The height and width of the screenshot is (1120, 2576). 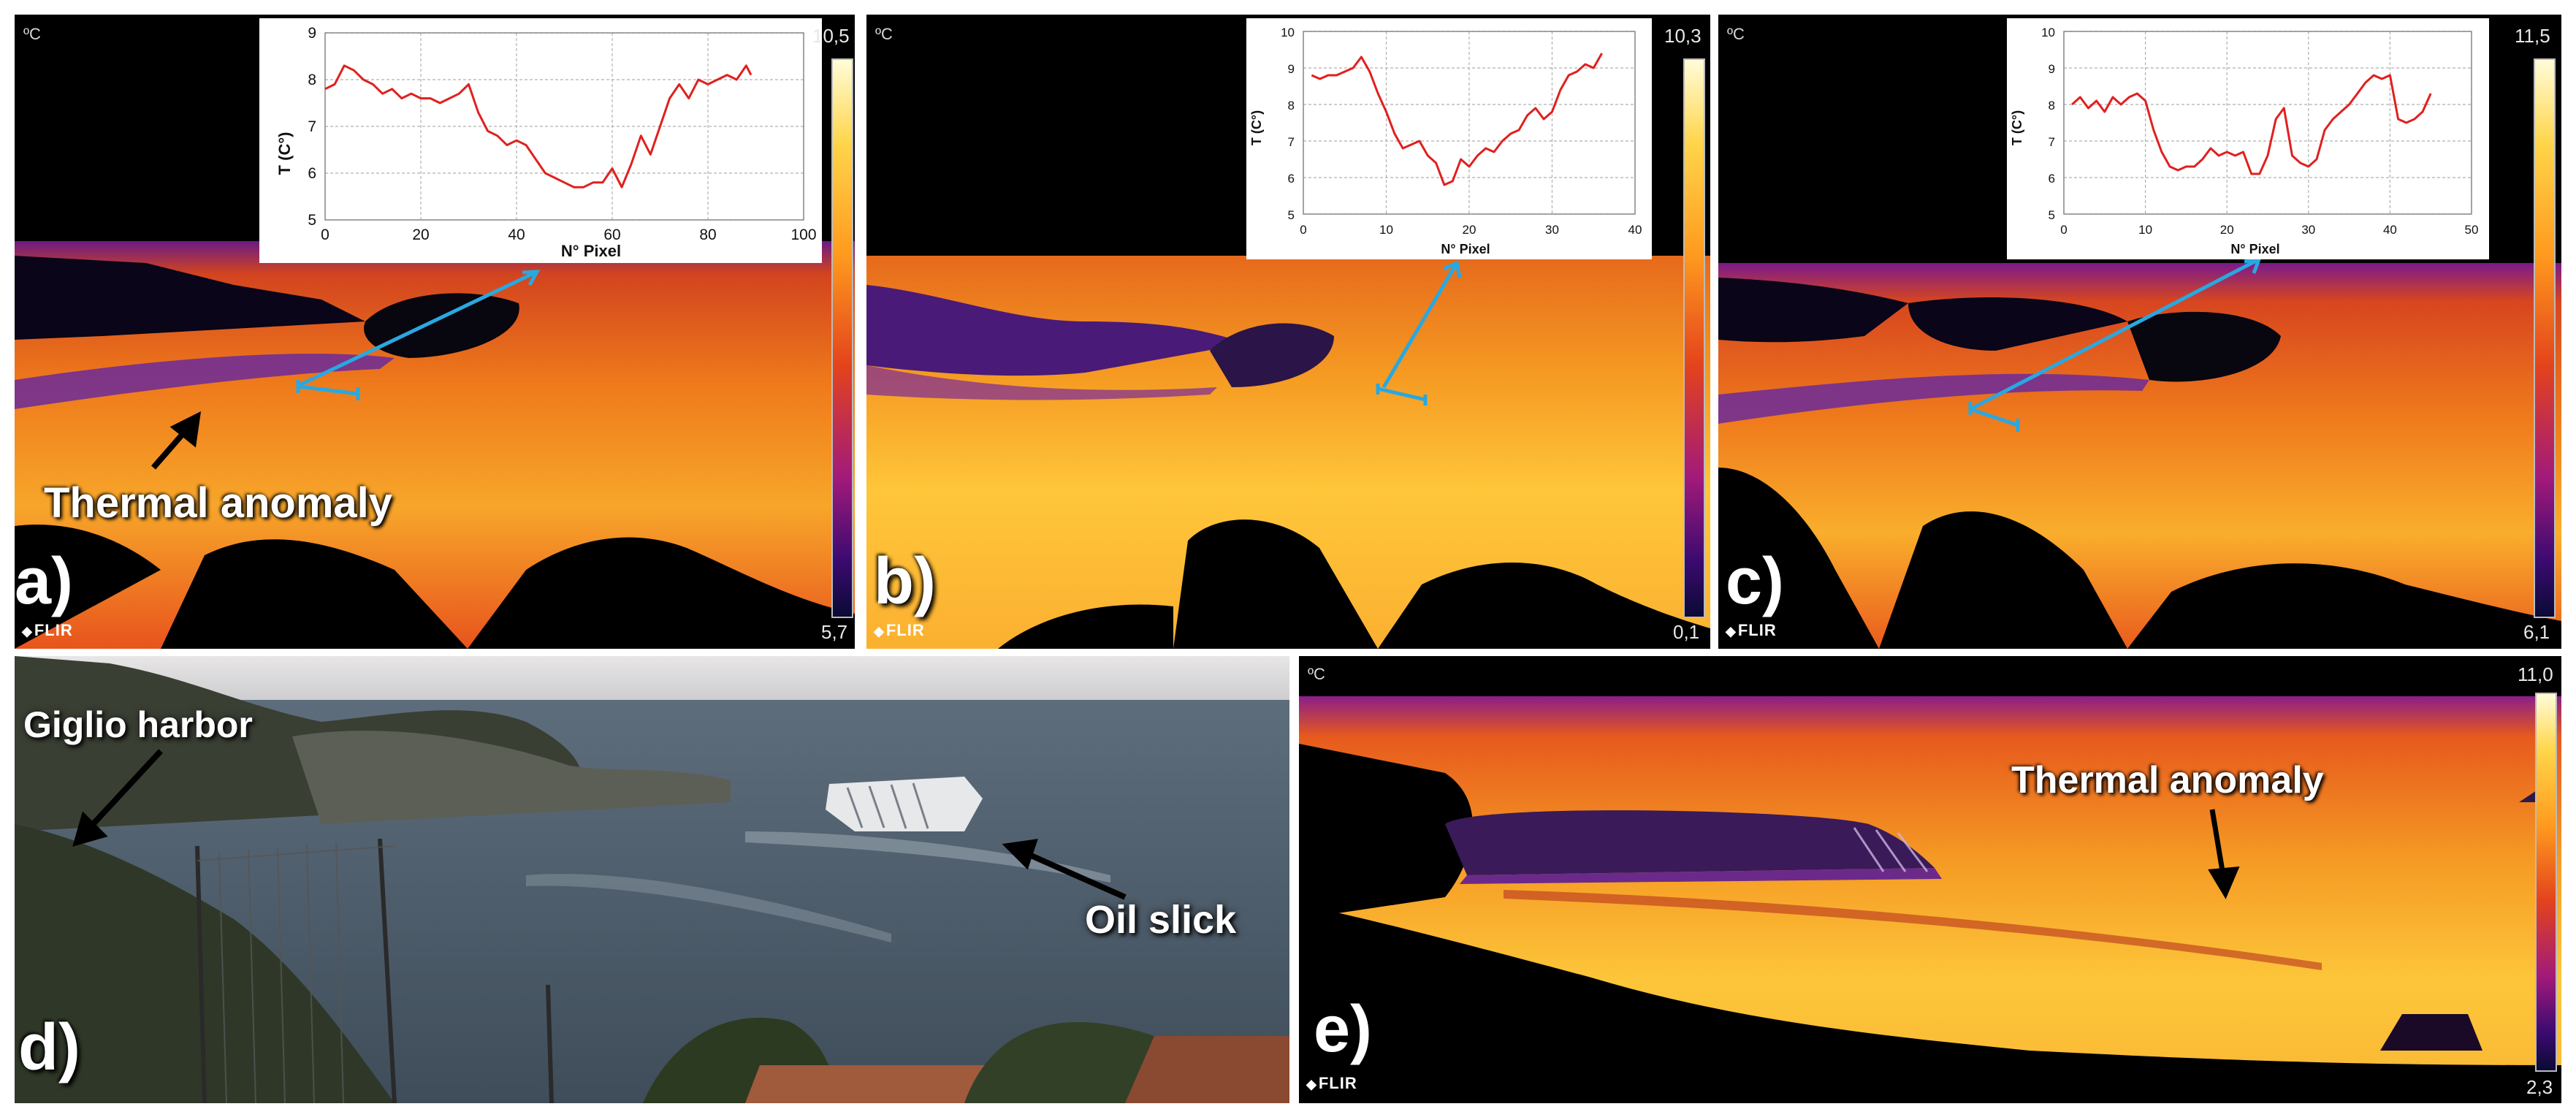 What do you see at coordinates (1257, 127) in the screenshot?
I see `chart-b-ylabel: T (C°)` at bounding box center [1257, 127].